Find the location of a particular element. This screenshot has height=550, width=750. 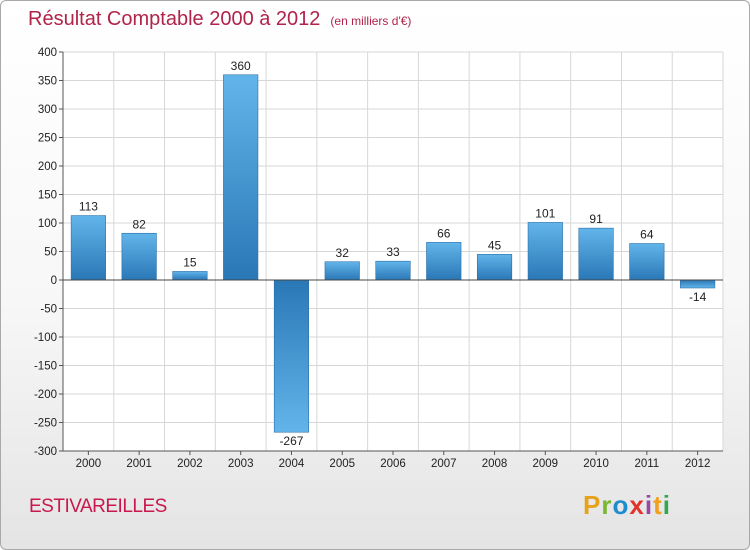

y-tick-label: 100 is located at coordinates (47, 224).